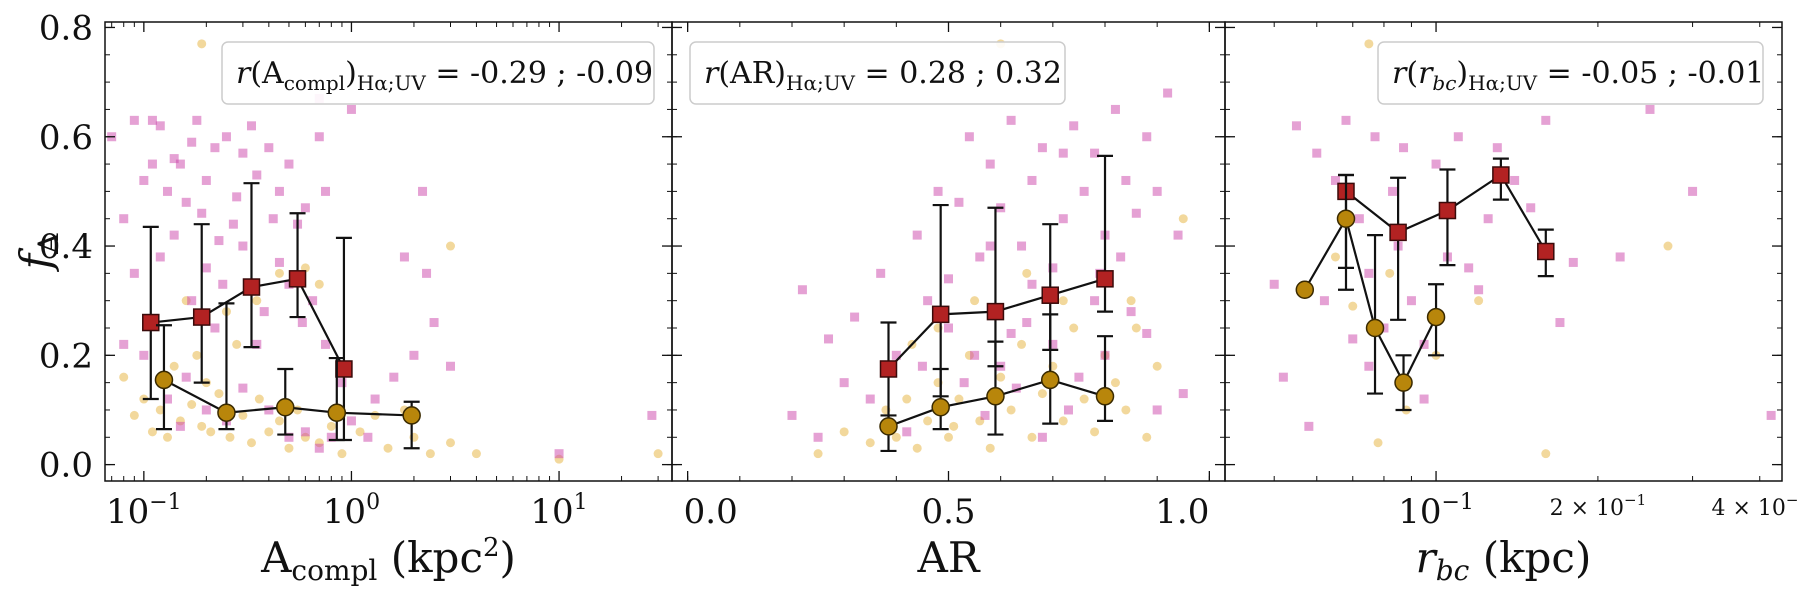 The height and width of the screenshot is (600, 1800). What do you see at coordinates (66, 28) in the screenshot?
I see `y-tick-label: 0.8` at bounding box center [66, 28].